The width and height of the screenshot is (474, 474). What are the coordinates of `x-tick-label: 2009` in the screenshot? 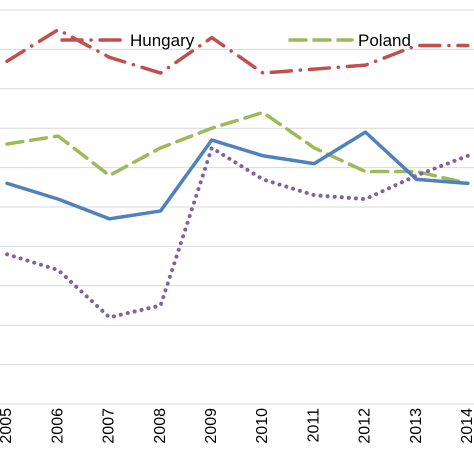 It's located at (211, 426).